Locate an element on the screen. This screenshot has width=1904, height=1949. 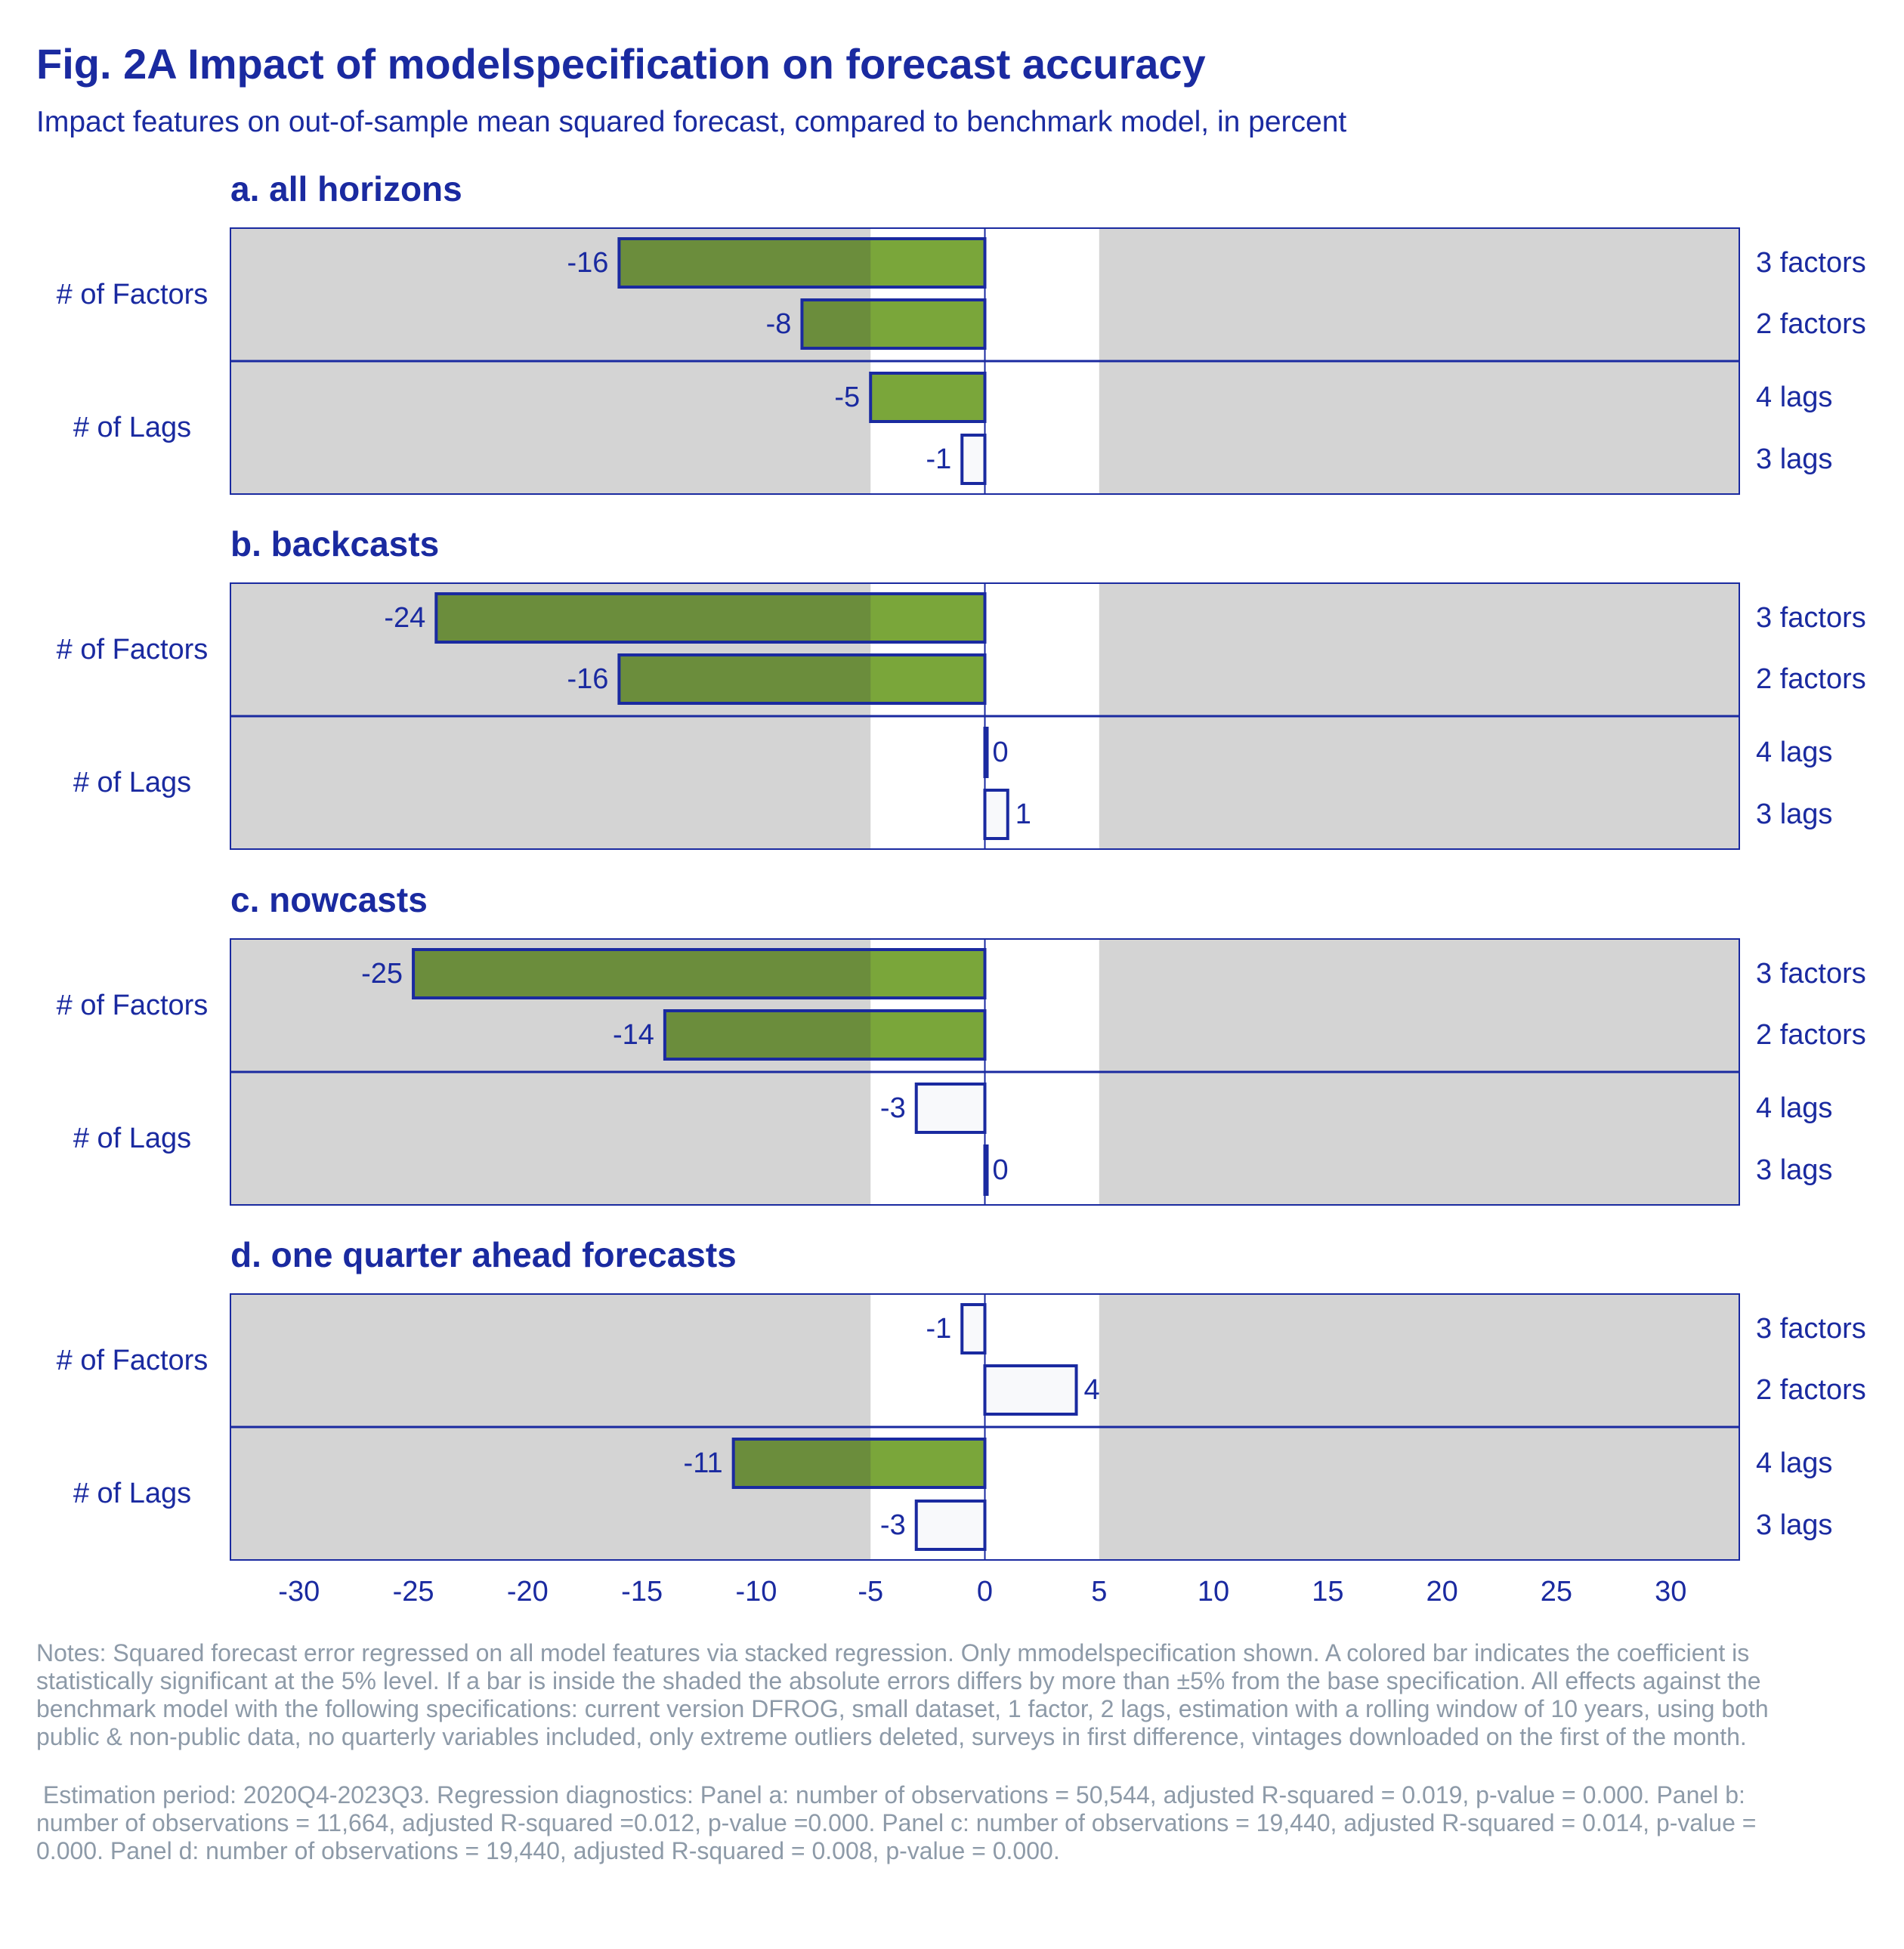
panel-title: d. one quarter ahead forecasts is located at coordinates (483, 1254).